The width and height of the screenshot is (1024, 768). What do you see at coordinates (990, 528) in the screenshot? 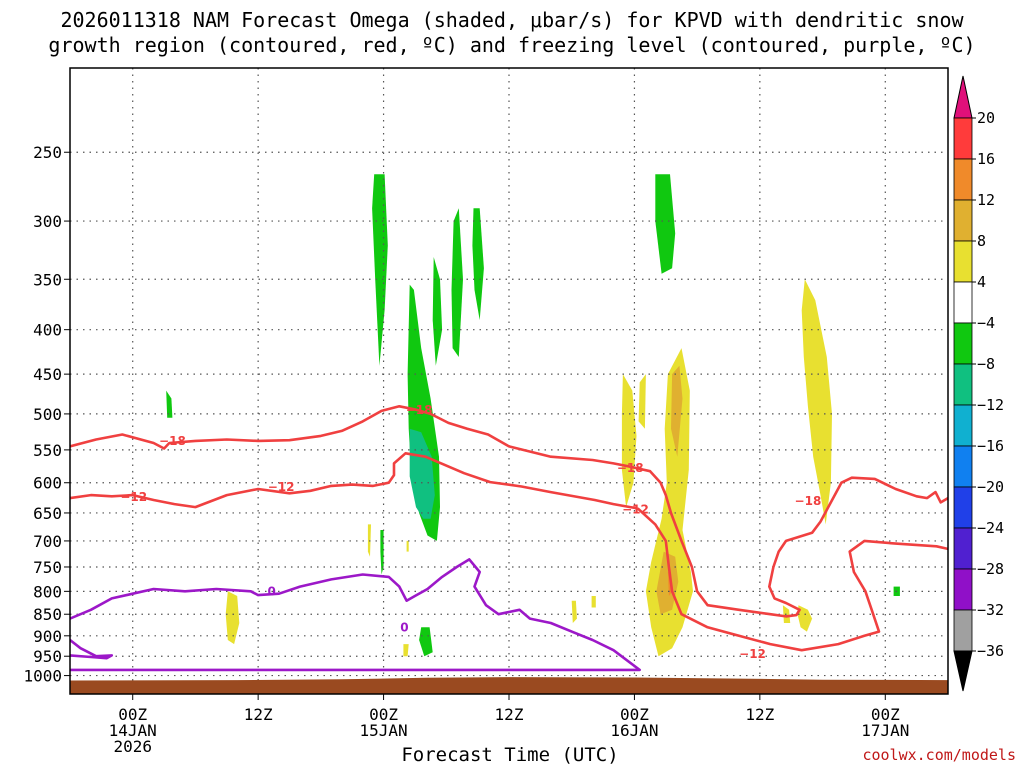
I see `colorbar-label-10: −24` at bounding box center [990, 528].